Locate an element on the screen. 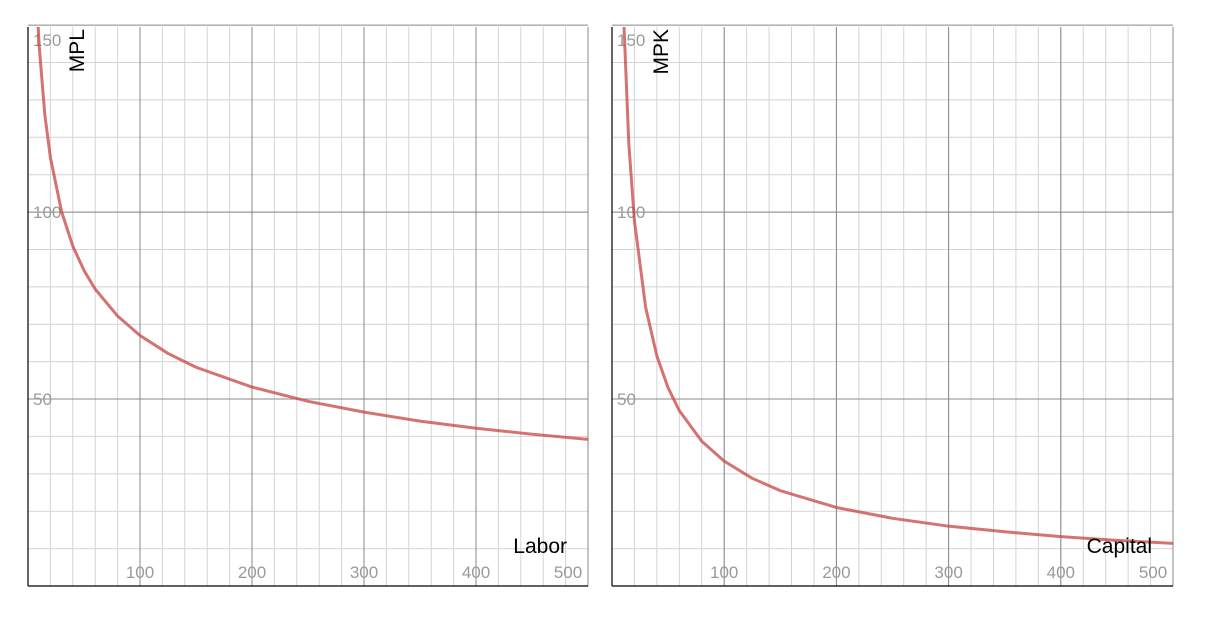 Image resolution: width=1214 pixels, height=619 pixels. y-tick-label: 150 is located at coordinates (631, 40).